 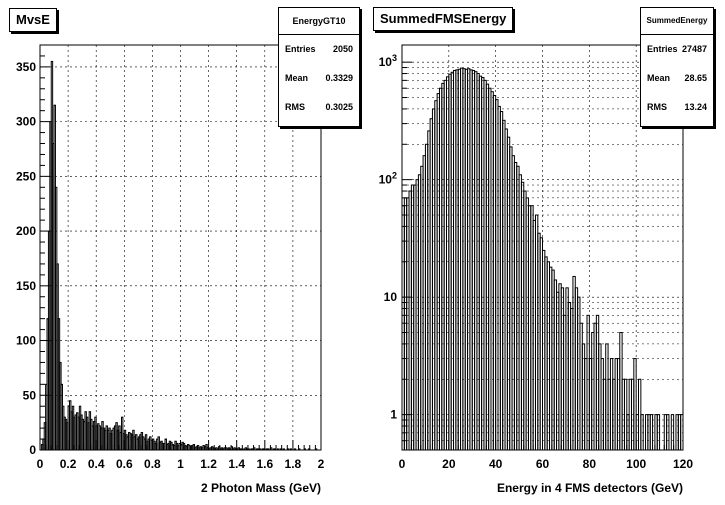 What do you see at coordinates (391, 297) in the screenshot?
I see `right-y-tick-label: 10` at bounding box center [391, 297].